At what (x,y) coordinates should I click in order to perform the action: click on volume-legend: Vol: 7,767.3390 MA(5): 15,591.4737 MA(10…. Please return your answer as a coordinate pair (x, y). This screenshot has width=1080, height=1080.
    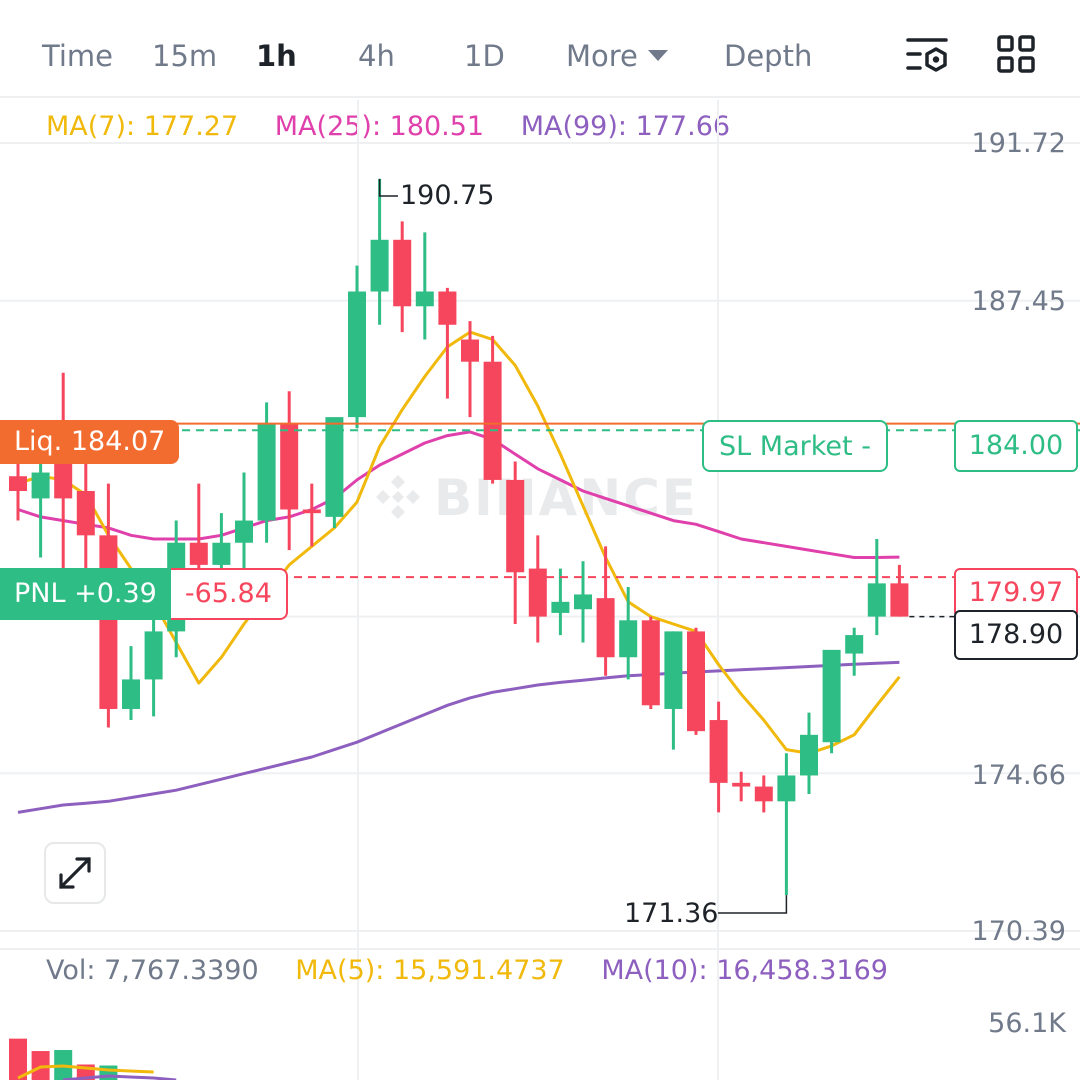
    Looking at the image, I should click on (481, 971).